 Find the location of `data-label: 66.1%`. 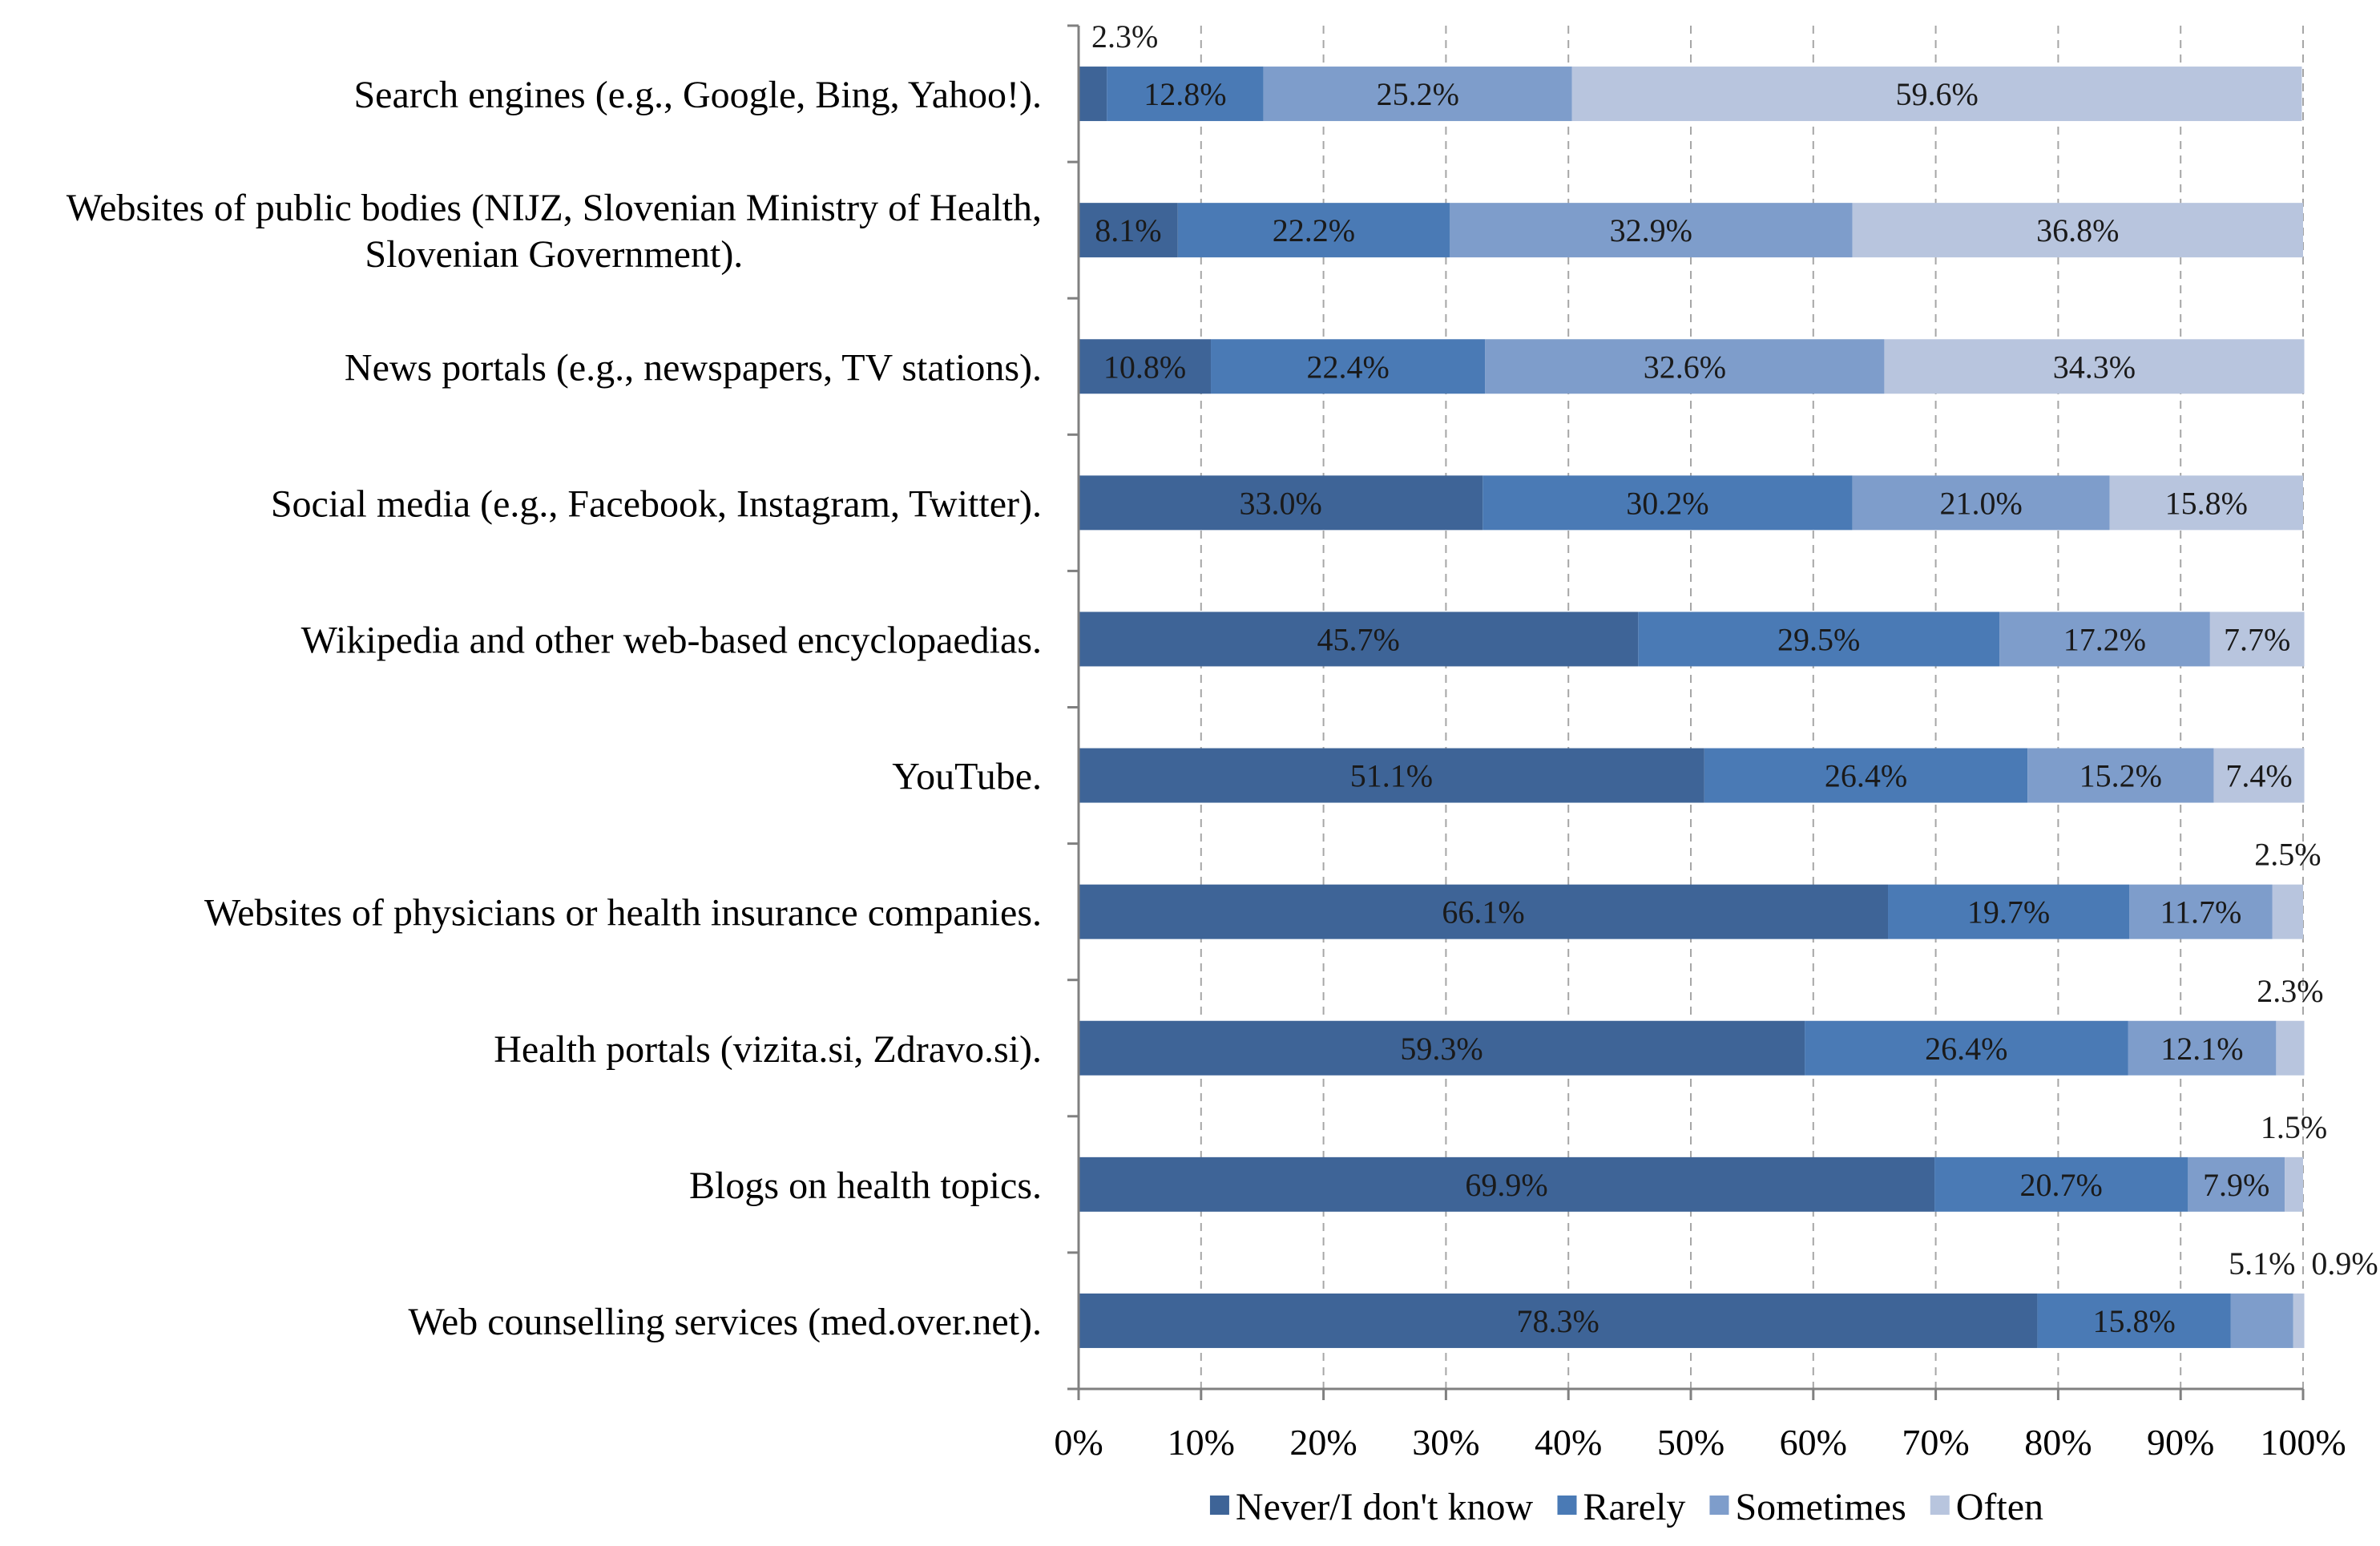

data-label: 66.1% is located at coordinates (1483, 912).